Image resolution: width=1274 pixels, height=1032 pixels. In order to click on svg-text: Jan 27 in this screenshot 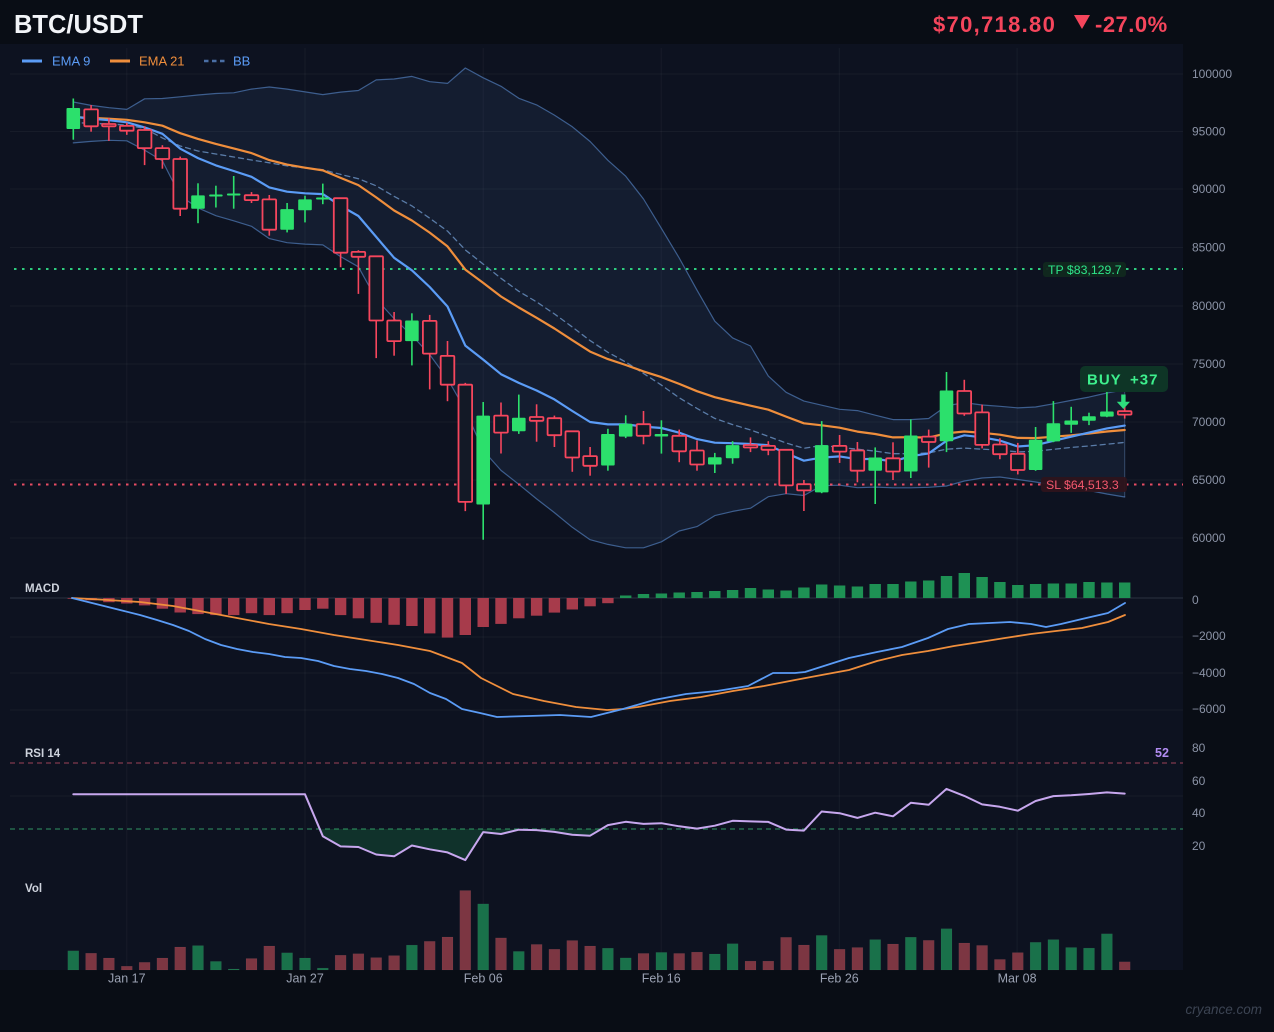, I will do `click(305, 979)`.